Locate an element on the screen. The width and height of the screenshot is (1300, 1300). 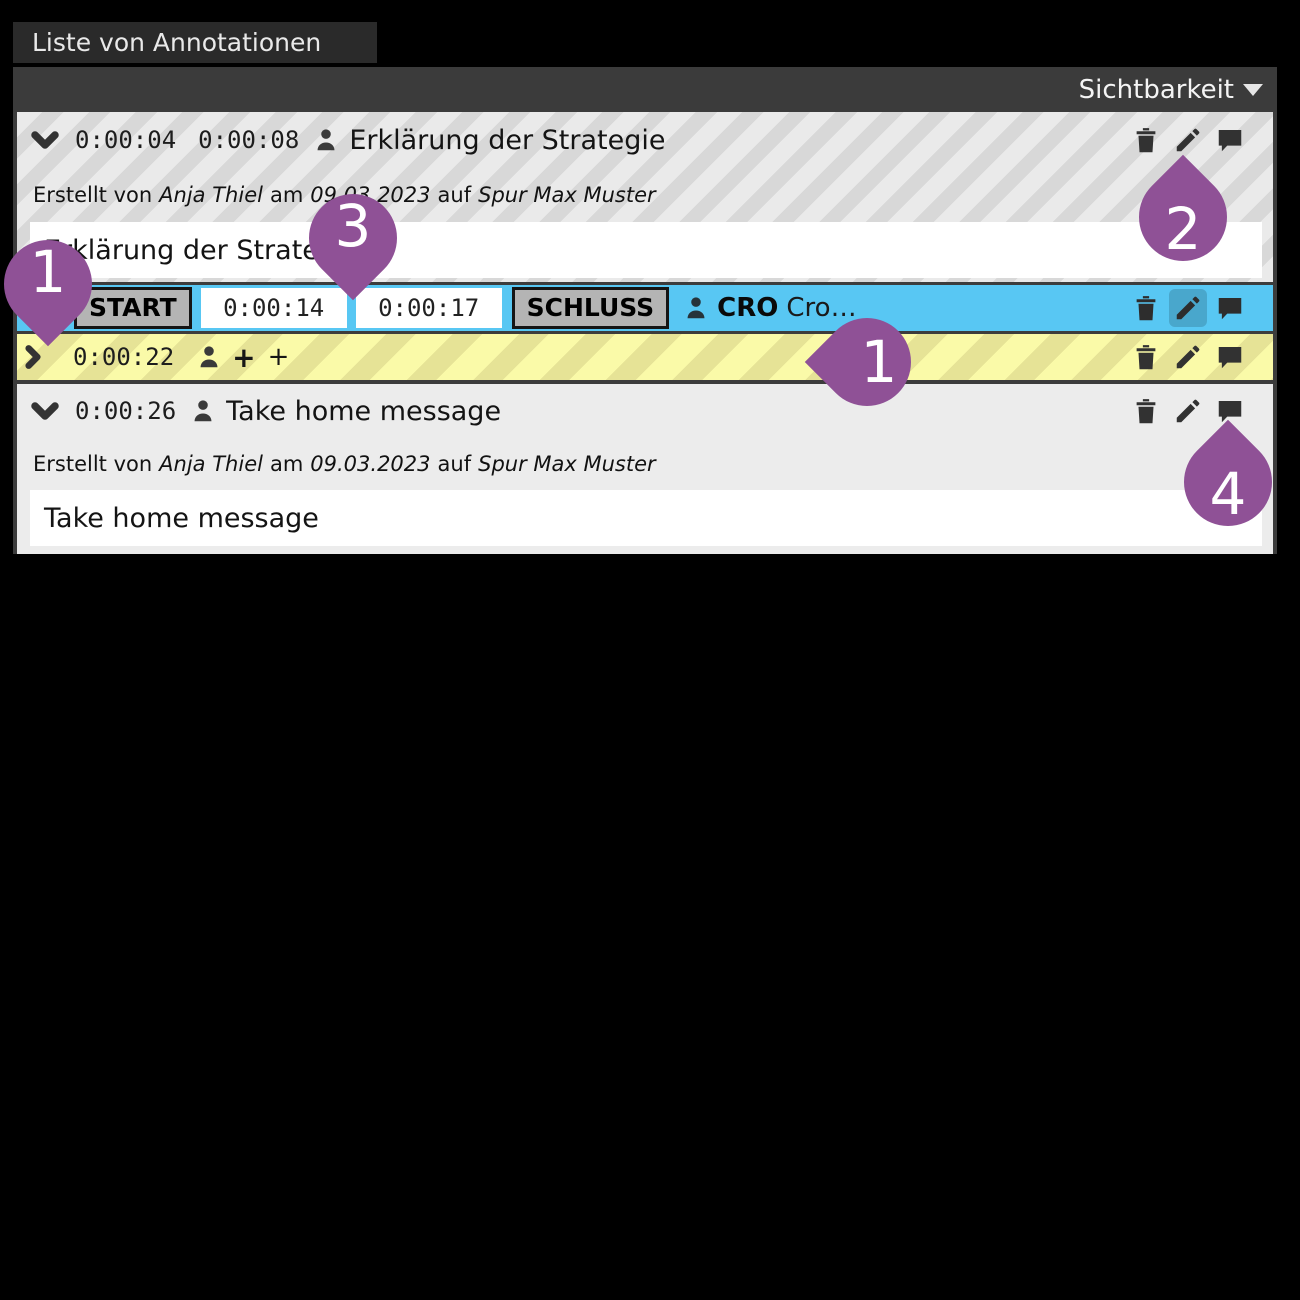
start-time: 0:00:22 is located at coordinates (124, 357).